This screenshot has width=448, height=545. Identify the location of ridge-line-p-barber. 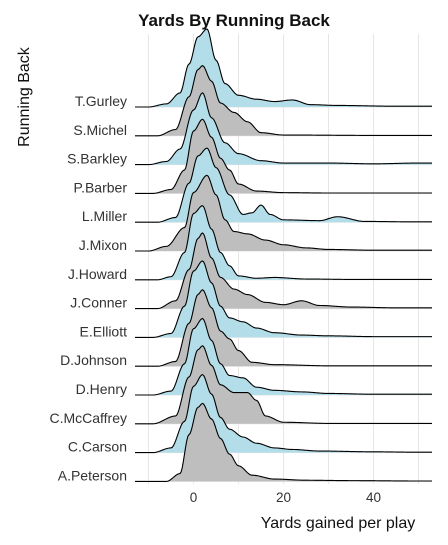
(283, 156).